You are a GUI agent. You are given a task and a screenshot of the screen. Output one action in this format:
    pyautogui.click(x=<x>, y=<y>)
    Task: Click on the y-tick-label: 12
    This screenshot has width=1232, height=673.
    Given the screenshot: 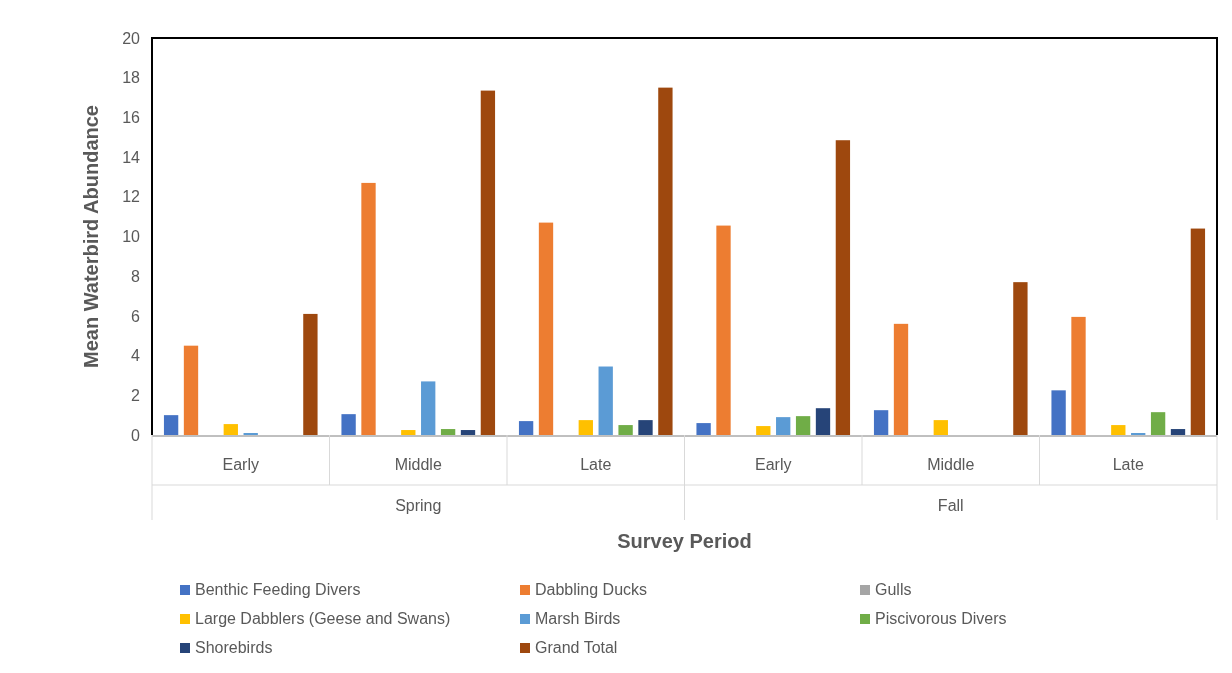 What is the action you would take?
    pyautogui.click(x=131, y=197)
    